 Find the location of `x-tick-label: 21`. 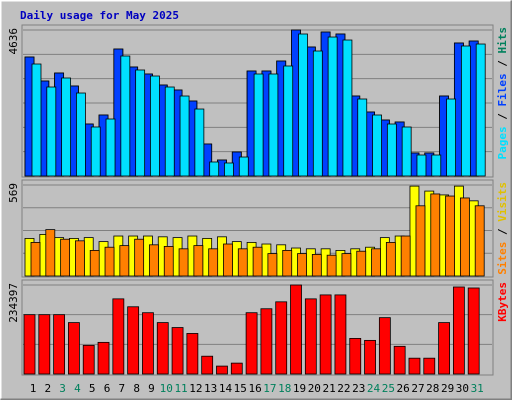

x-tick-label: 21 is located at coordinates (329, 388).